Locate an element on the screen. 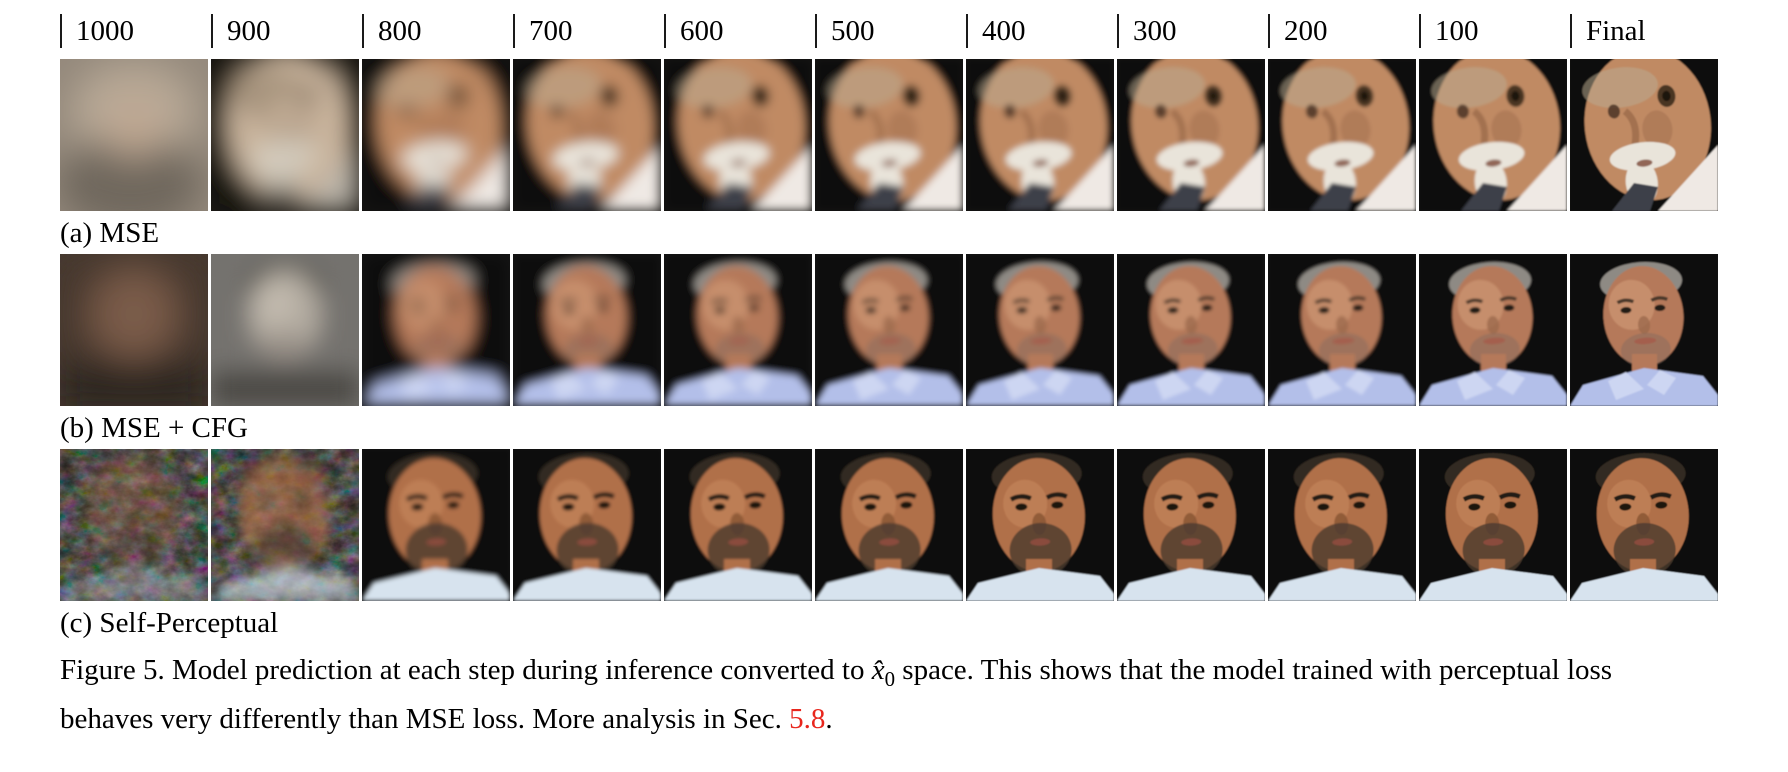 Image resolution: width=1788 pixels, height=772 pixels. step-label: 1000 is located at coordinates (105, 30).